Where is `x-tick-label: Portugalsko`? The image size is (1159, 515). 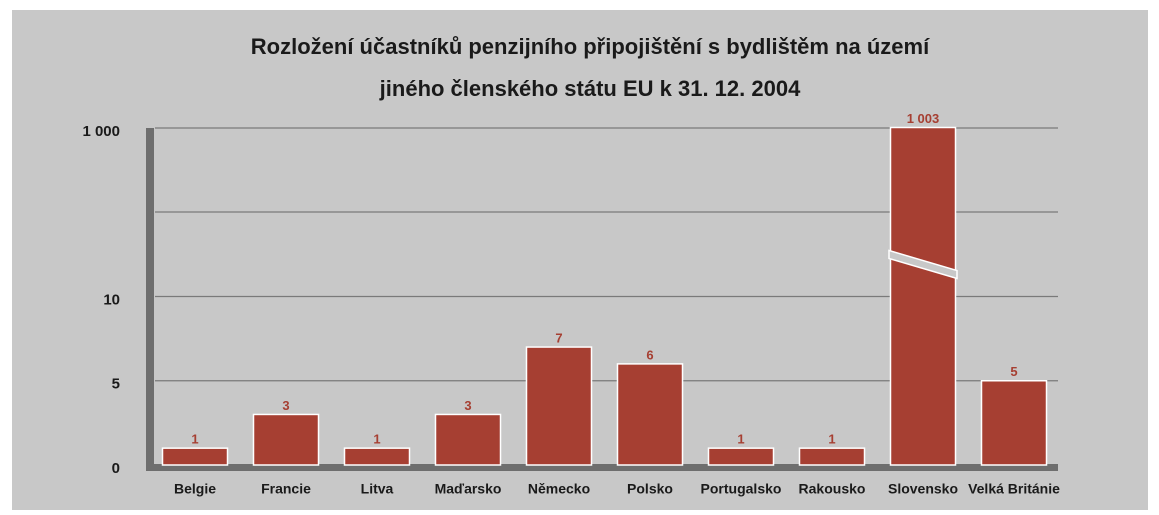 x-tick-label: Portugalsko is located at coordinates (741, 489).